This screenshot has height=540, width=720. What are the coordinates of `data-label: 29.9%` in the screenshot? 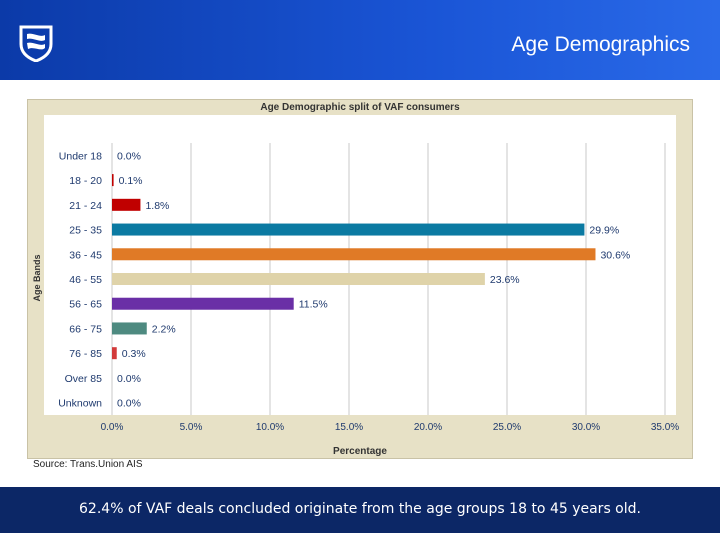 It's located at (604, 231).